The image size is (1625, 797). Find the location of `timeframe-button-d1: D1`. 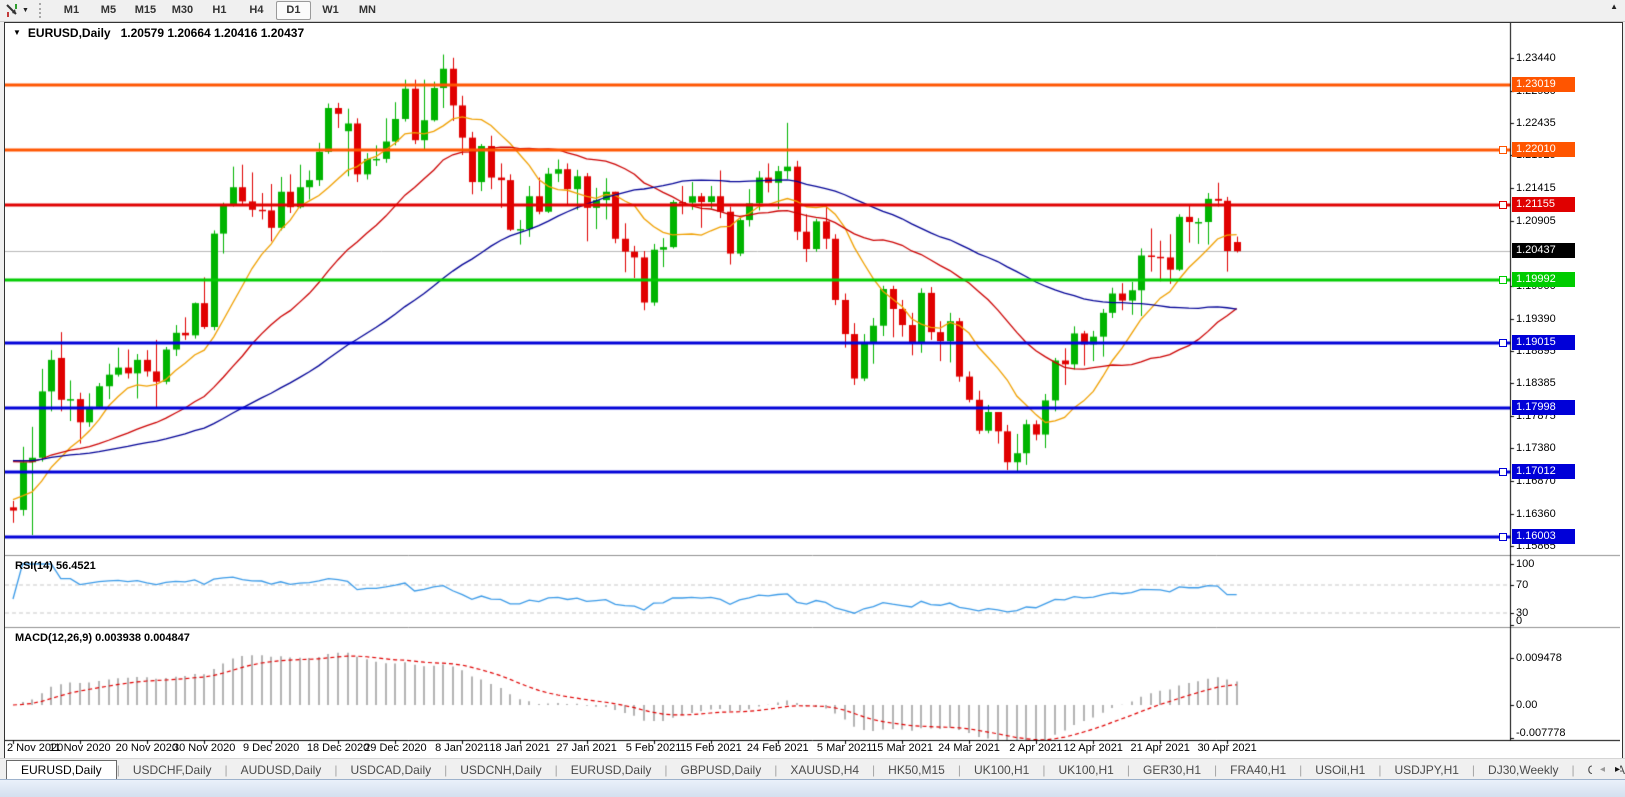

timeframe-button-d1: D1 is located at coordinates (293, 10).